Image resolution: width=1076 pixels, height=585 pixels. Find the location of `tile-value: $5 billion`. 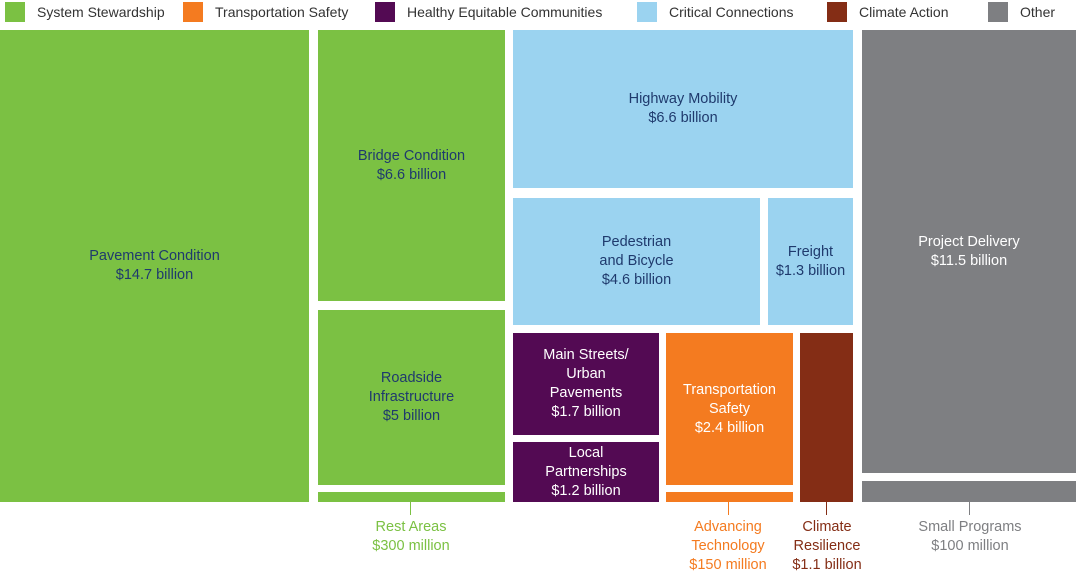

tile-value: $5 billion is located at coordinates (411, 416).